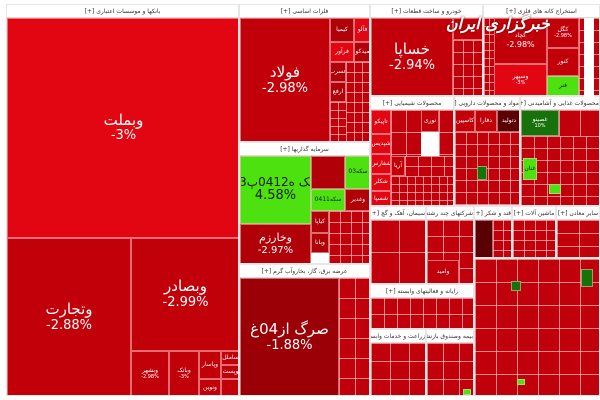  I want to click on tile-shfars: شفارس, so click(381, 164).